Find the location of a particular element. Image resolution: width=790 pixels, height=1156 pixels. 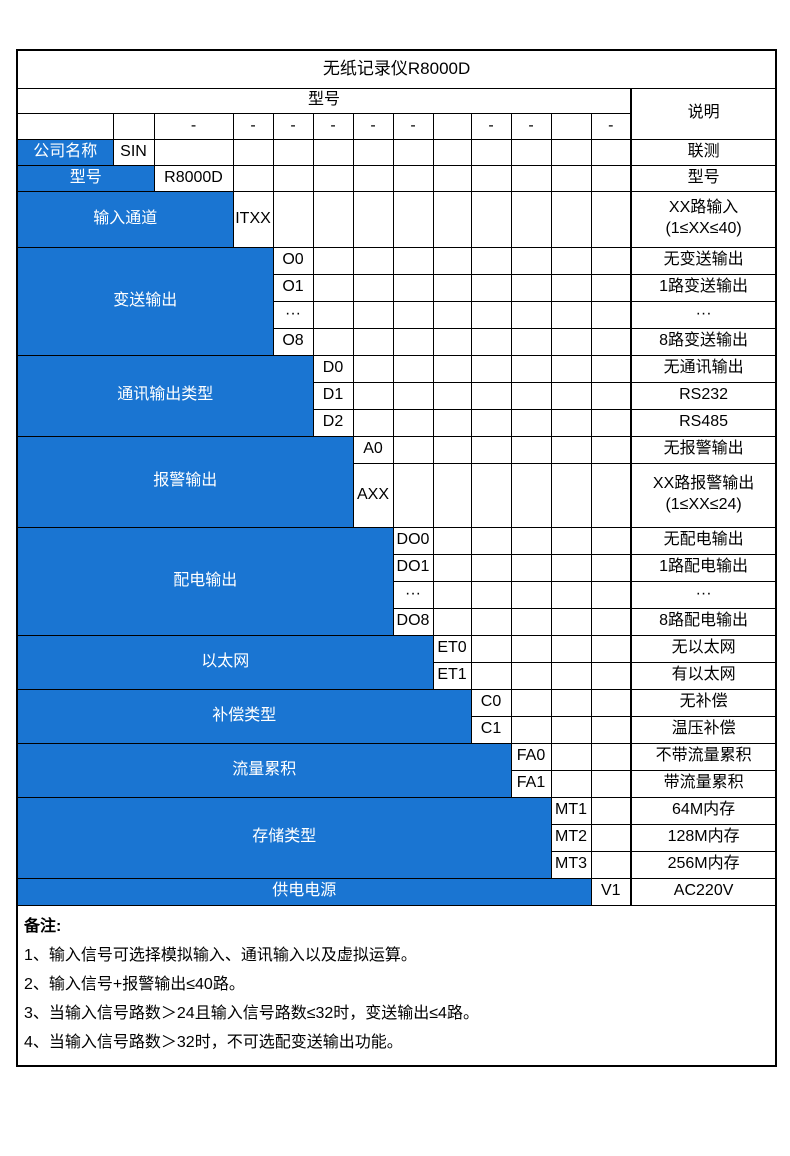

desc-cell: 8路配电输出 is located at coordinates (703, 621).